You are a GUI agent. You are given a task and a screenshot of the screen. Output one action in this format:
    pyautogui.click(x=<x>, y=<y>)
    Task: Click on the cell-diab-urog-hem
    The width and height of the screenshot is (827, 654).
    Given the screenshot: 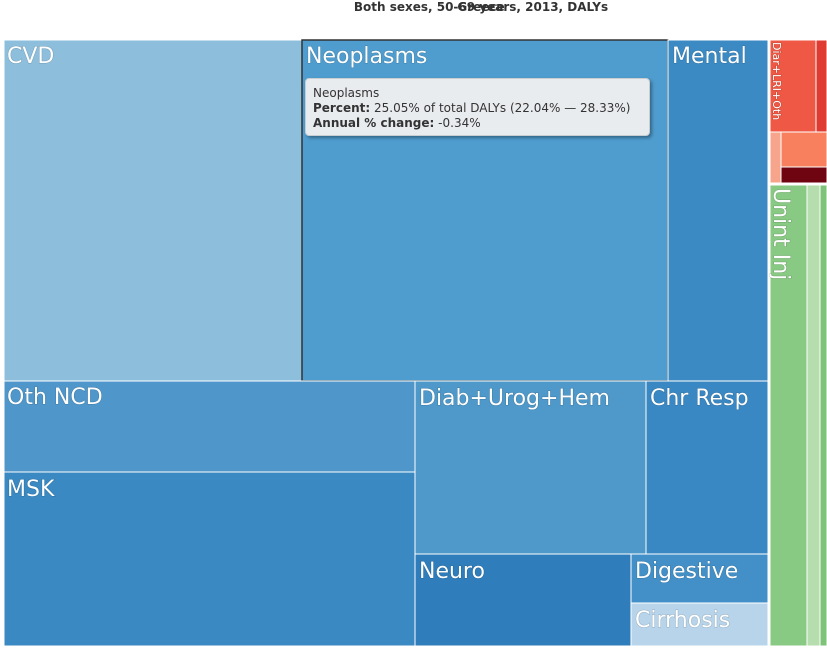 What is the action you would take?
    pyautogui.click(x=530, y=467)
    